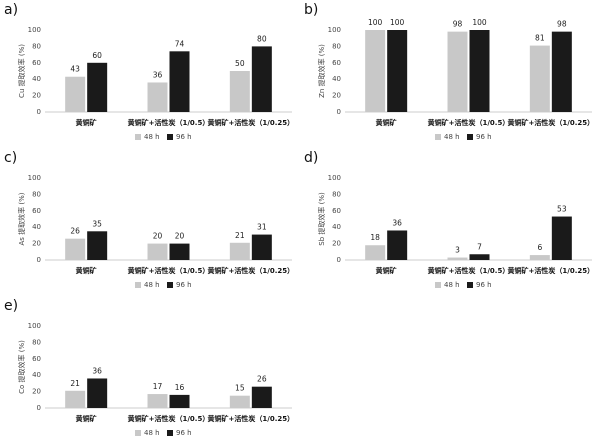 The image size is (600, 447). Describe the element at coordinates (158, 386) in the screenshot. I see `value-label: 17` at that location.